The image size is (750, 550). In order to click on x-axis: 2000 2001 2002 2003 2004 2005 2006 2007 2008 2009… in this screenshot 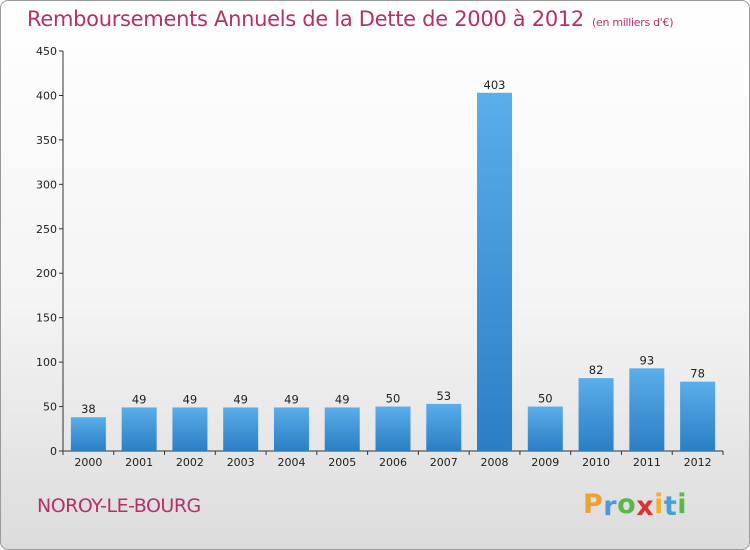, I will do `click(393, 459)`.